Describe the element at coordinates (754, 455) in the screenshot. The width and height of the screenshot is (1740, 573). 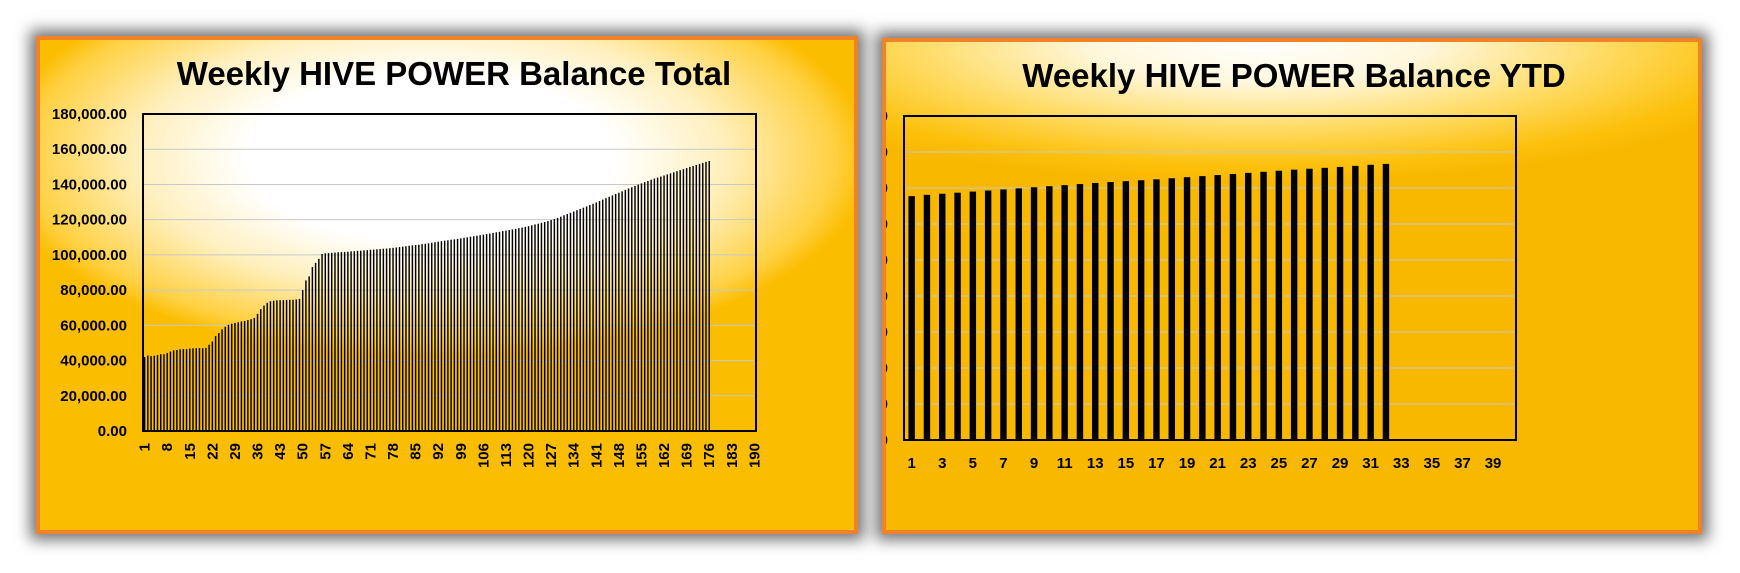
I see `x-tick-label: 190` at that location.